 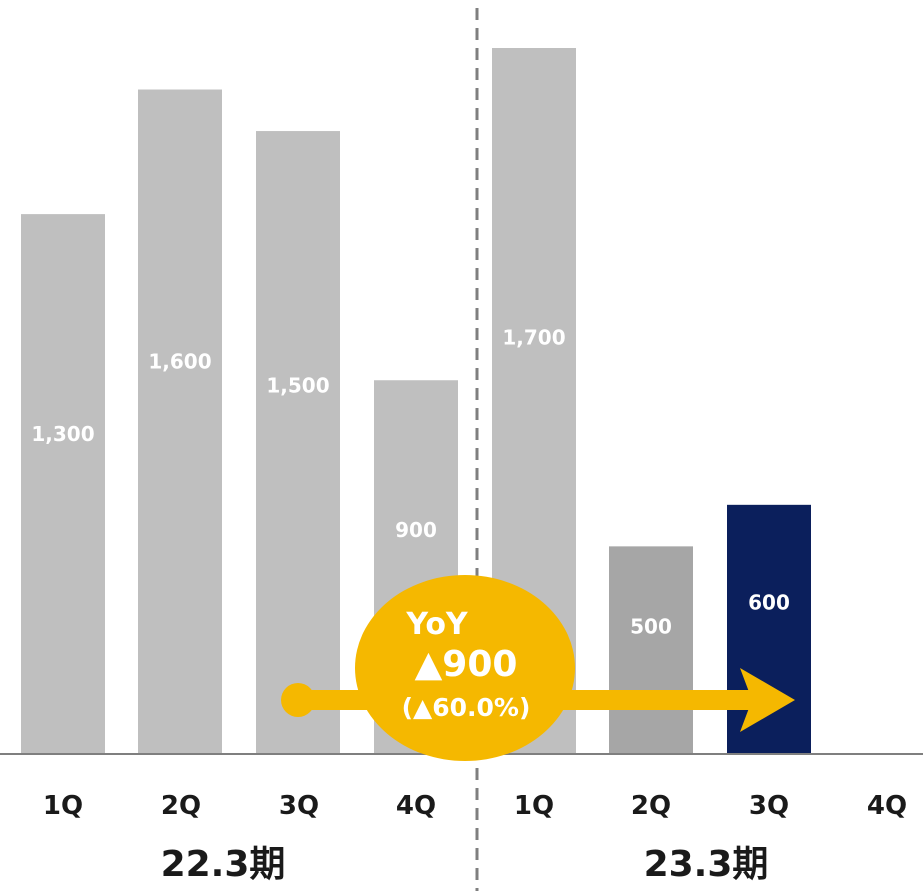 I want to click on yoy-value: ▲900, so click(x=466, y=664).